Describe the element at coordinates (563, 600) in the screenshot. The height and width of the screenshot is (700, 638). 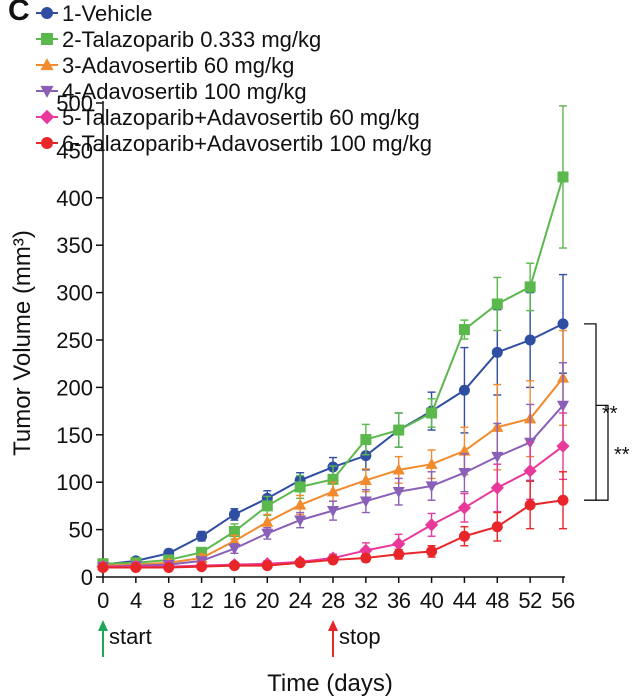
I see `x-tick-label: 56` at that location.